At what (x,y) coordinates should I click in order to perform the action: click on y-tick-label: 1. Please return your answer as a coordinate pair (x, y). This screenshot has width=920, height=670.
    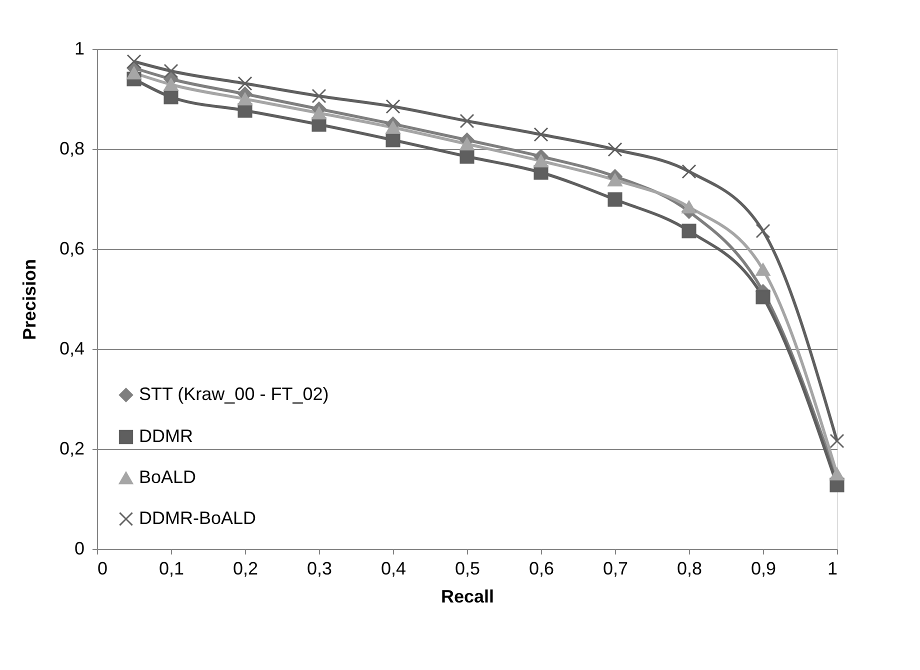
    Looking at the image, I should click on (79, 48).